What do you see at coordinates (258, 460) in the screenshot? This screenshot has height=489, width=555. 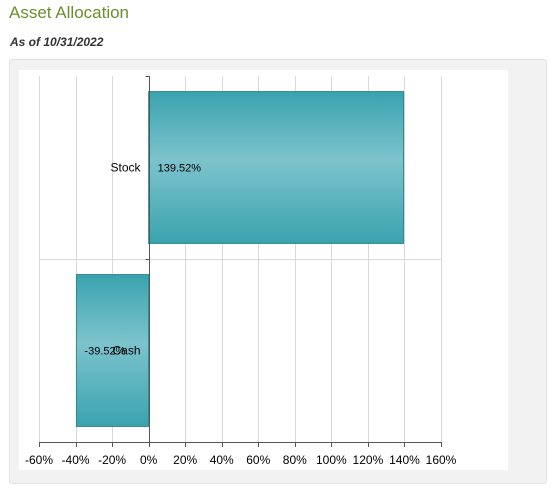 I see `x-tick-label: 60%` at bounding box center [258, 460].